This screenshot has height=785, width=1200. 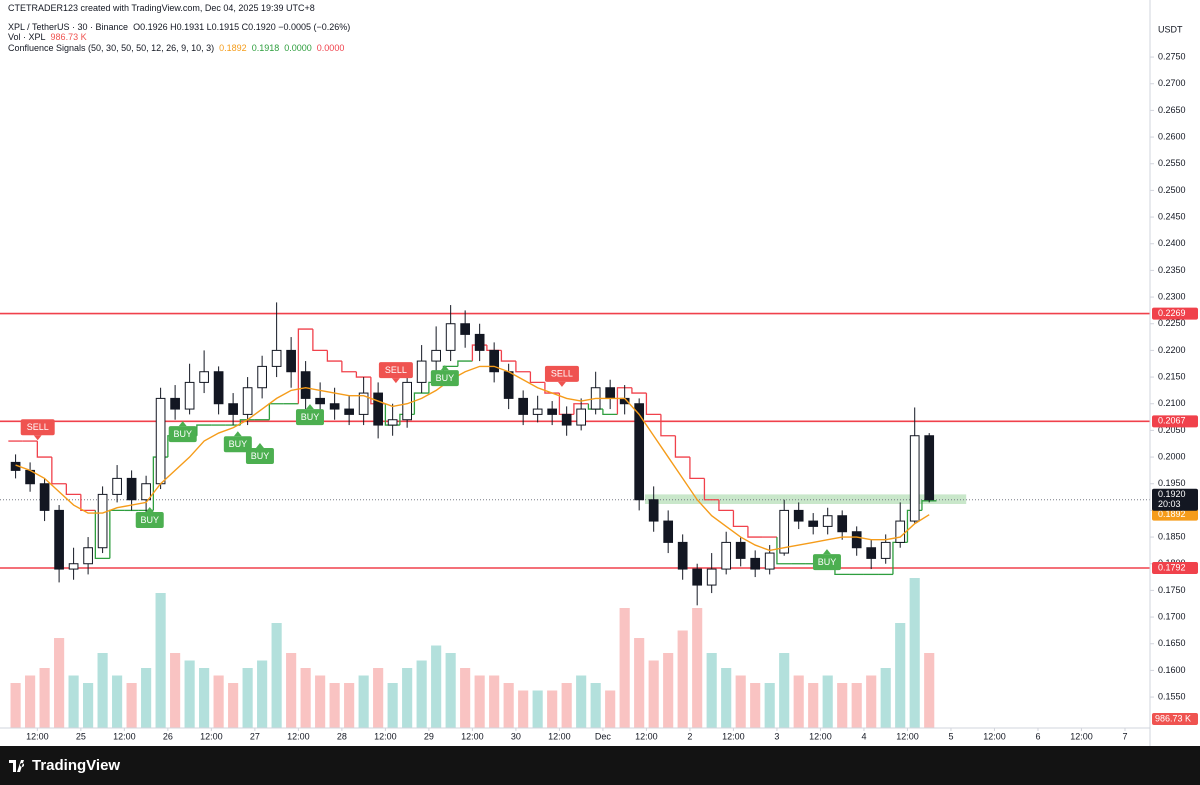 What do you see at coordinates (1175, 719) in the screenshot?
I see `volume-tag` at bounding box center [1175, 719].